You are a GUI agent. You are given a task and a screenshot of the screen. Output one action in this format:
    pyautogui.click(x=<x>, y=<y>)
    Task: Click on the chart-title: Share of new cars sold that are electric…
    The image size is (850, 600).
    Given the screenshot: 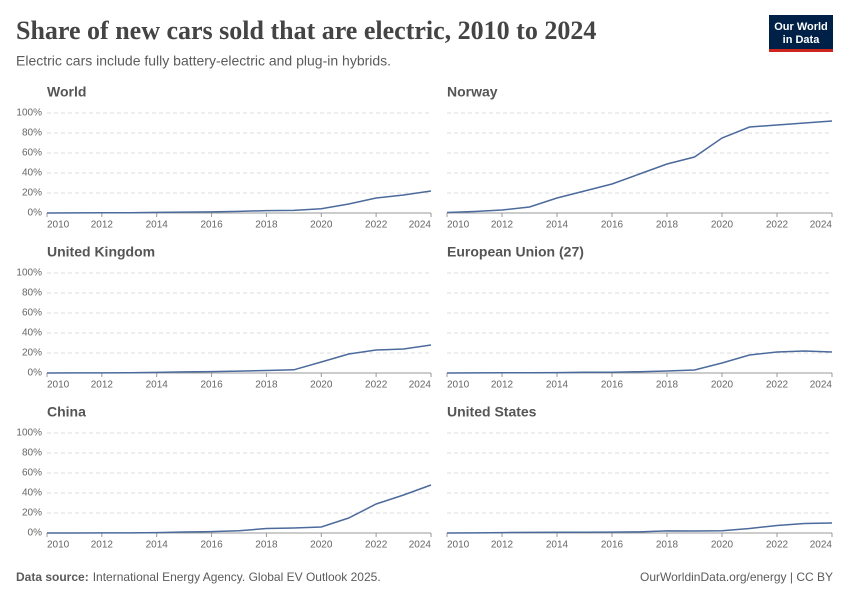 What is the action you would take?
    pyautogui.click(x=306, y=30)
    